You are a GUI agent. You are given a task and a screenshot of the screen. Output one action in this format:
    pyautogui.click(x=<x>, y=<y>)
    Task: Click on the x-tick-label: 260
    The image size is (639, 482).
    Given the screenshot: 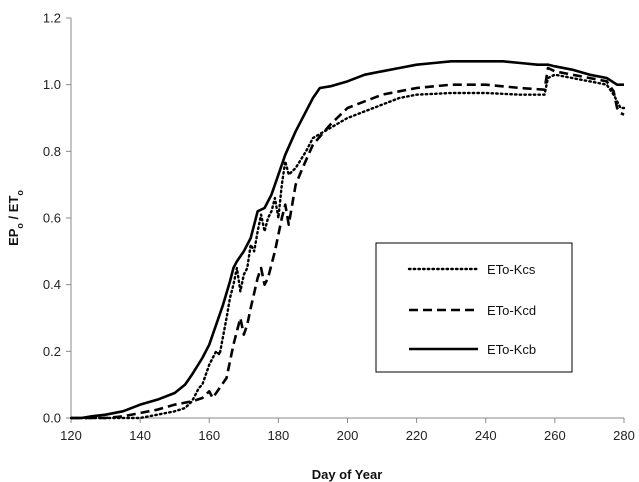 What is the action you would take?
    pyautogui.click(x=555, y=435)
    